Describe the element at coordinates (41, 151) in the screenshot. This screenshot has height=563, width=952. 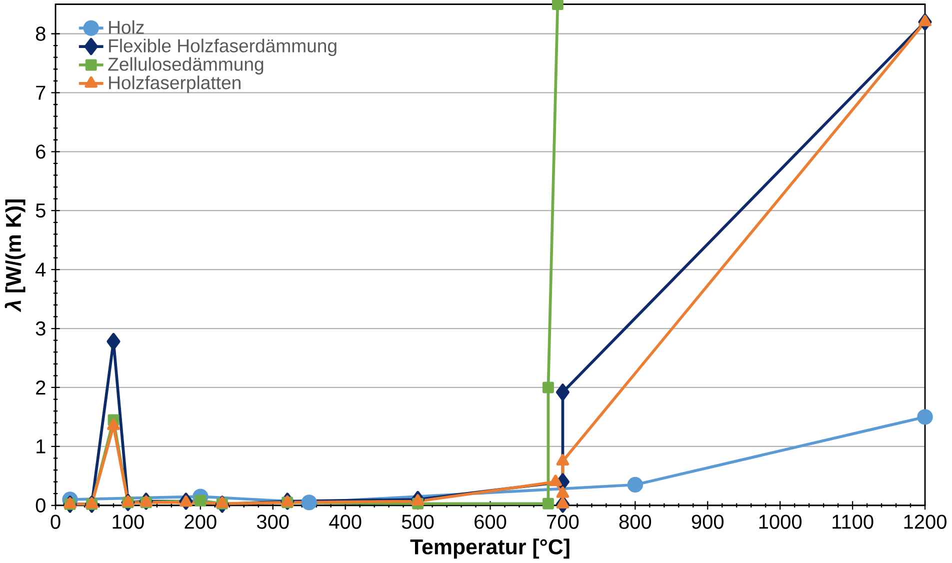
I see `y-tick-label: 6` at that location.